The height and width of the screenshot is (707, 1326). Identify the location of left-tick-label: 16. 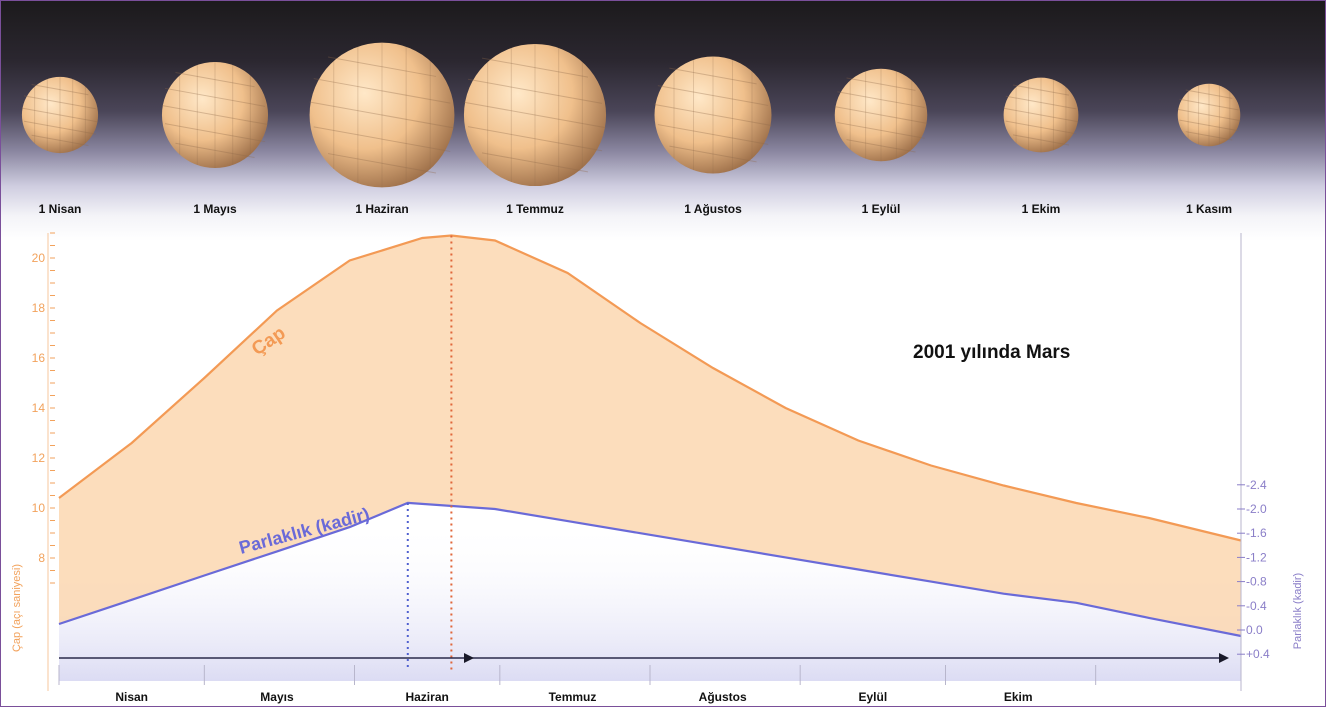
(39, 358).